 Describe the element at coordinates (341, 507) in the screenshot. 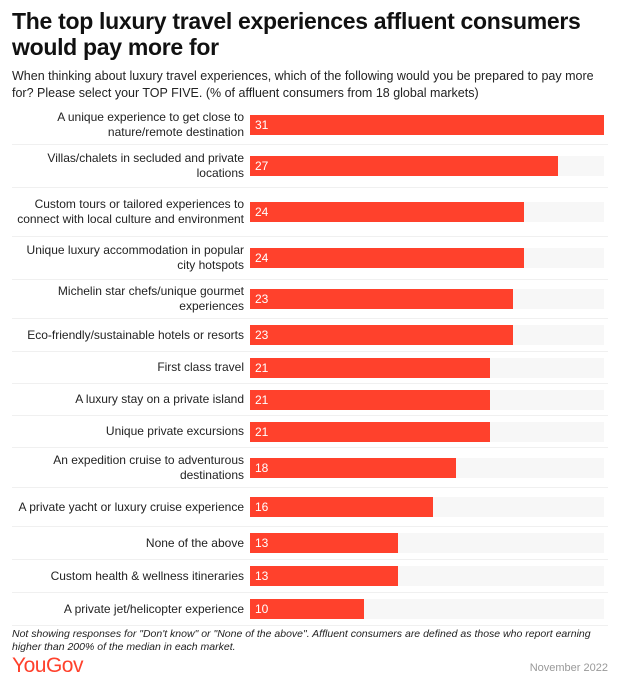

I see `bar: 16` at that location.